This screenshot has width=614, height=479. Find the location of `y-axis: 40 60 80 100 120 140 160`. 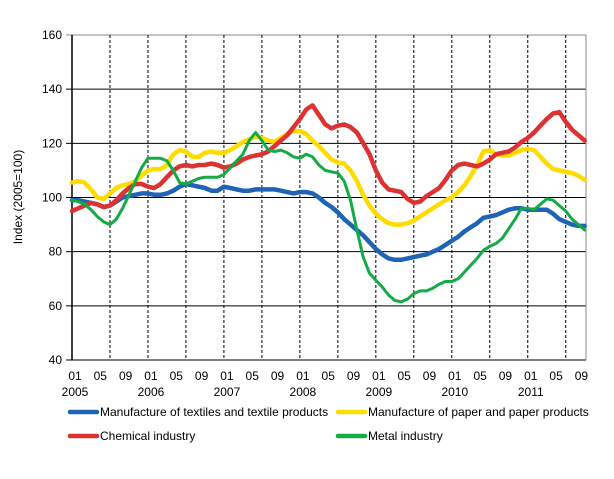

y-axis: 40 60 80 100 120 140 160 is located at coordinates (52, 197).